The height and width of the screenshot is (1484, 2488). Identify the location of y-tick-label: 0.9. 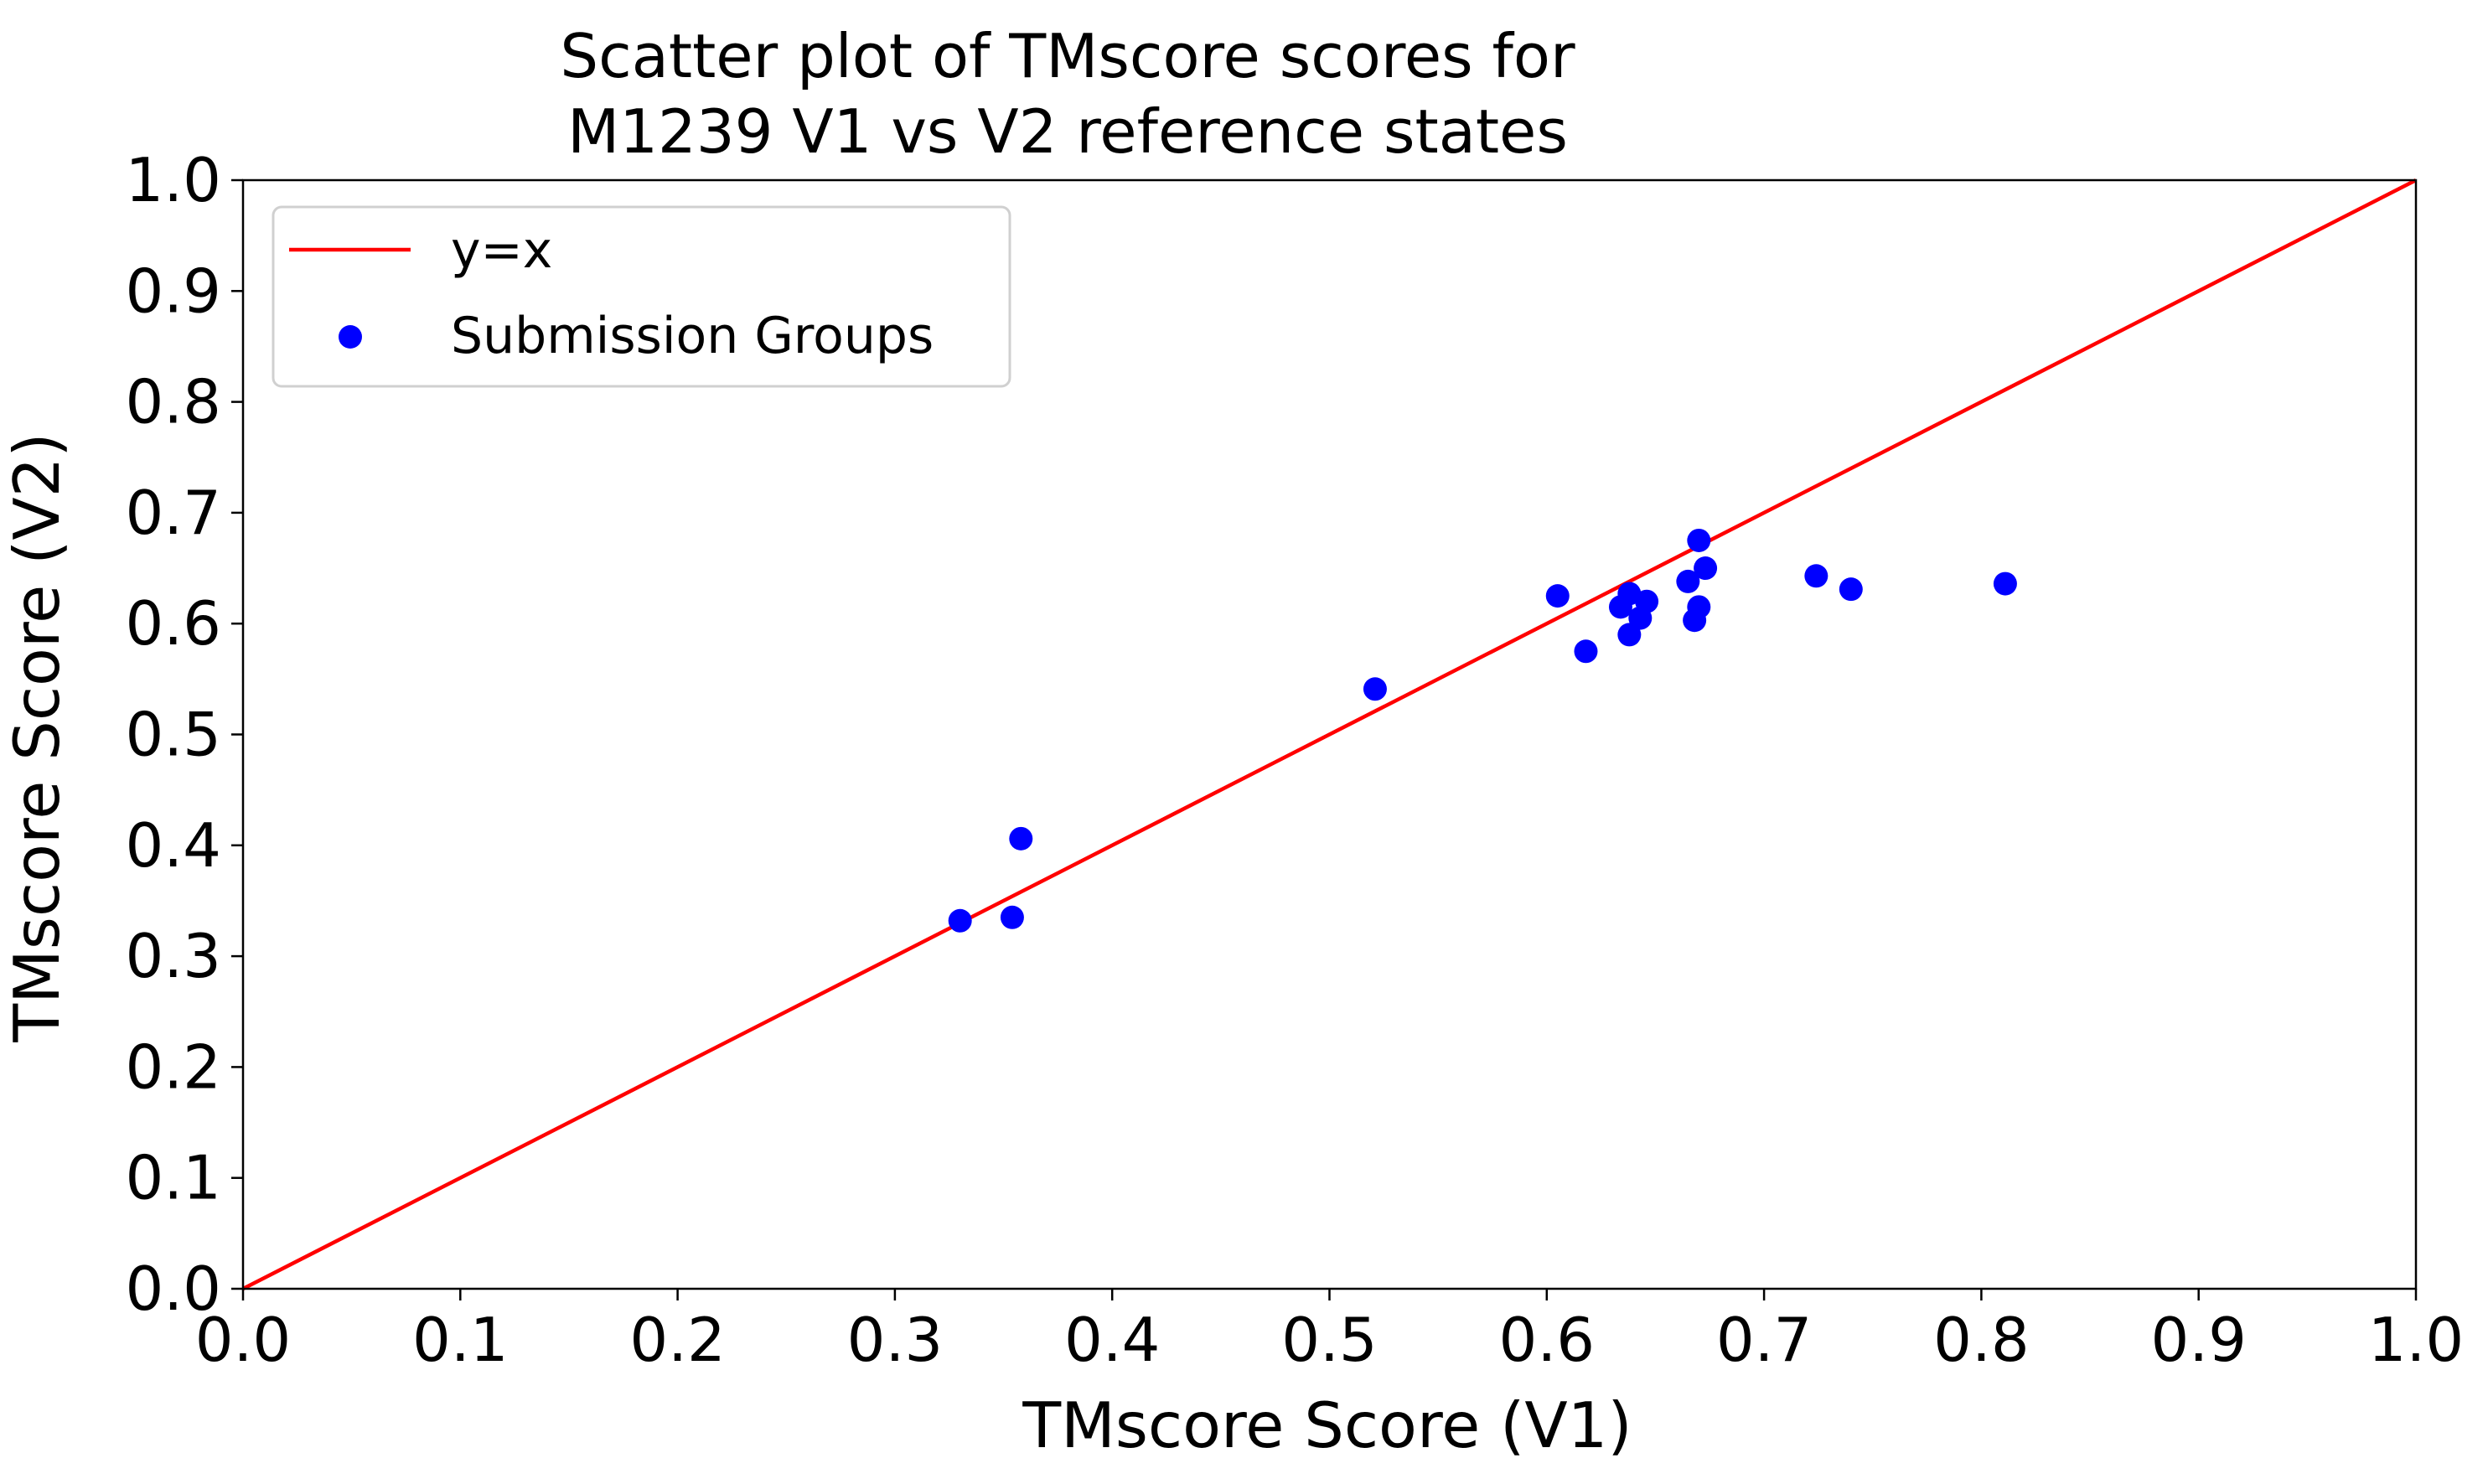
(173, 291).